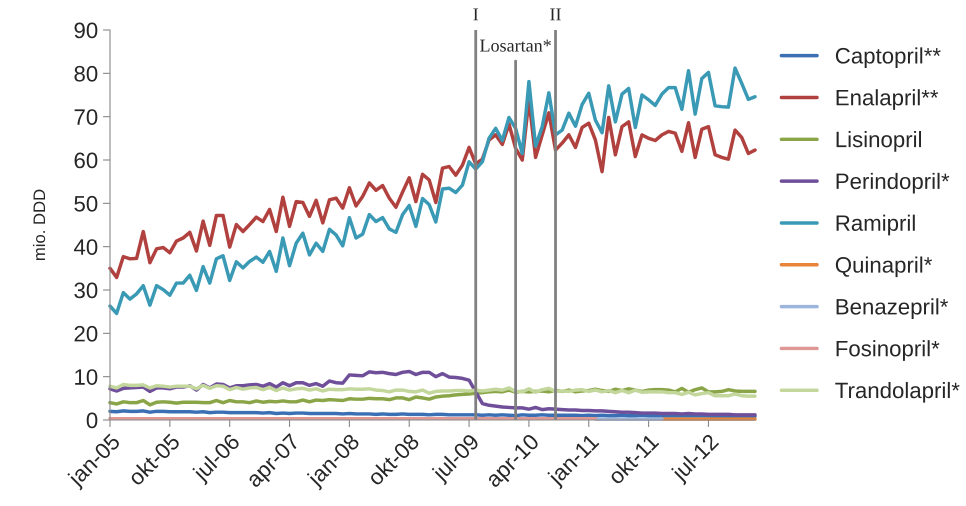 The height and width of the screenshot is (506, 966). Describe the element at coordinates (893, 183) in the screenshot. I see `legend-label: Perindopril*` at that location.